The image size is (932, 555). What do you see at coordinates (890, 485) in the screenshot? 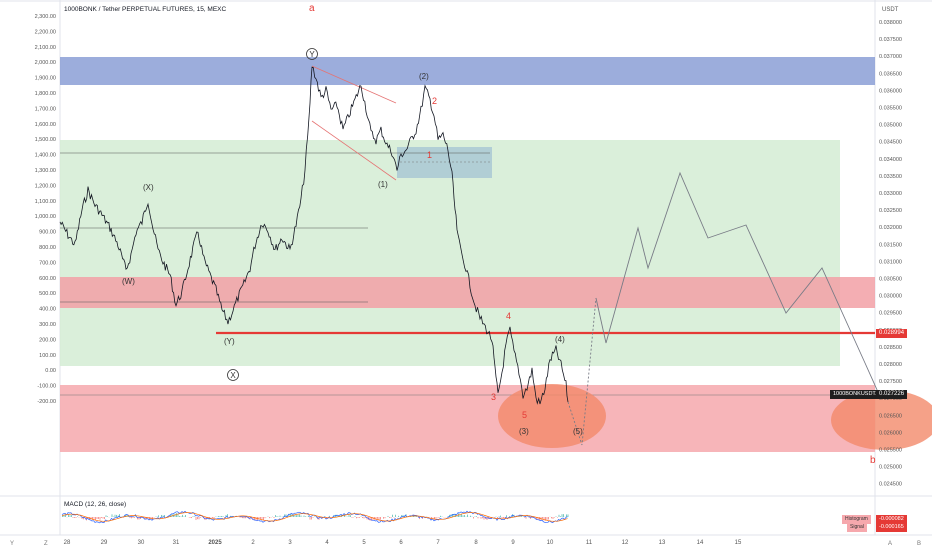
I see `right-axis-label: 0.024500` at bounding box center [890, 485].